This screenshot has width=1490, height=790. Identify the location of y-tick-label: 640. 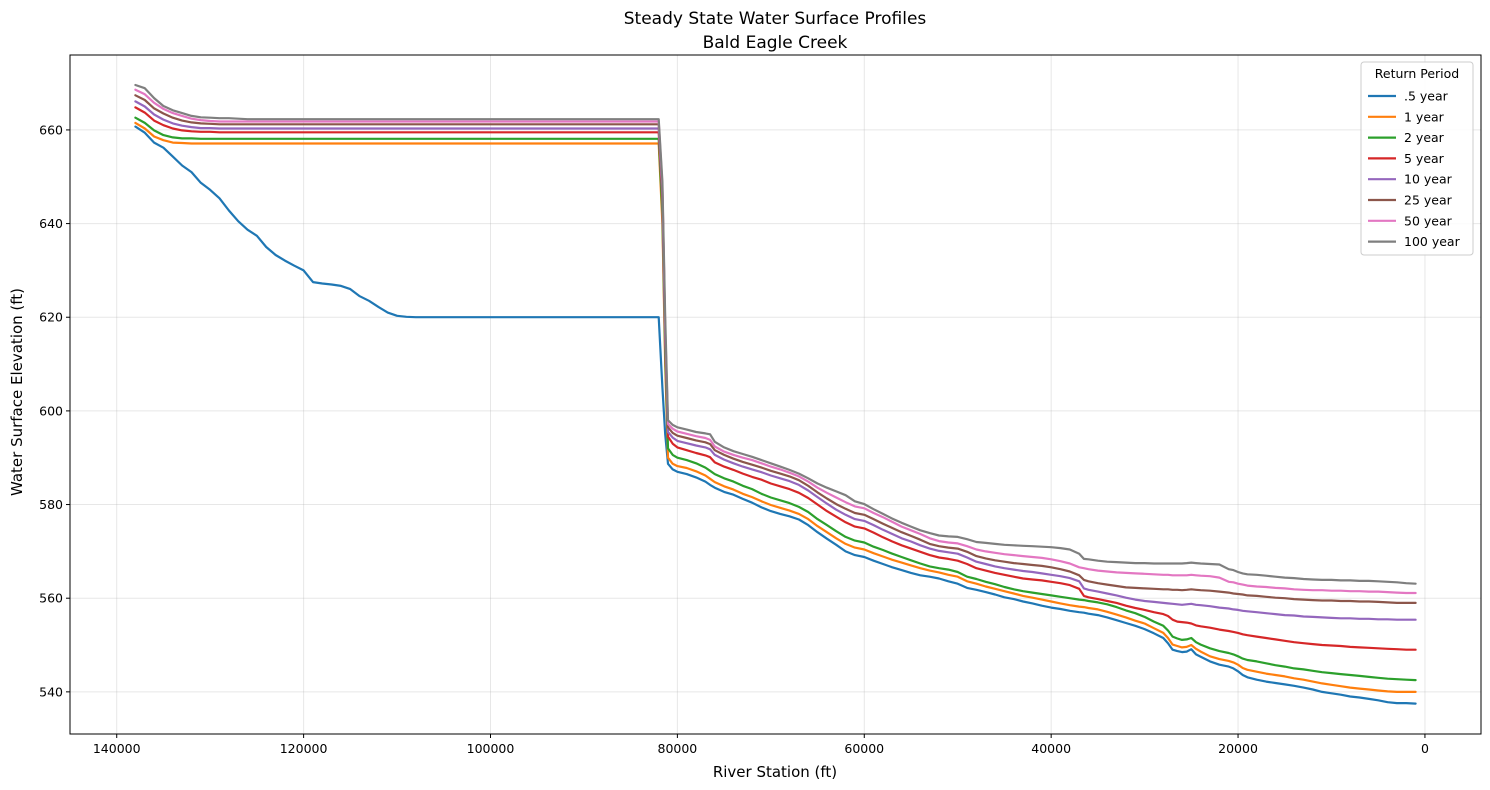
(51, 223).